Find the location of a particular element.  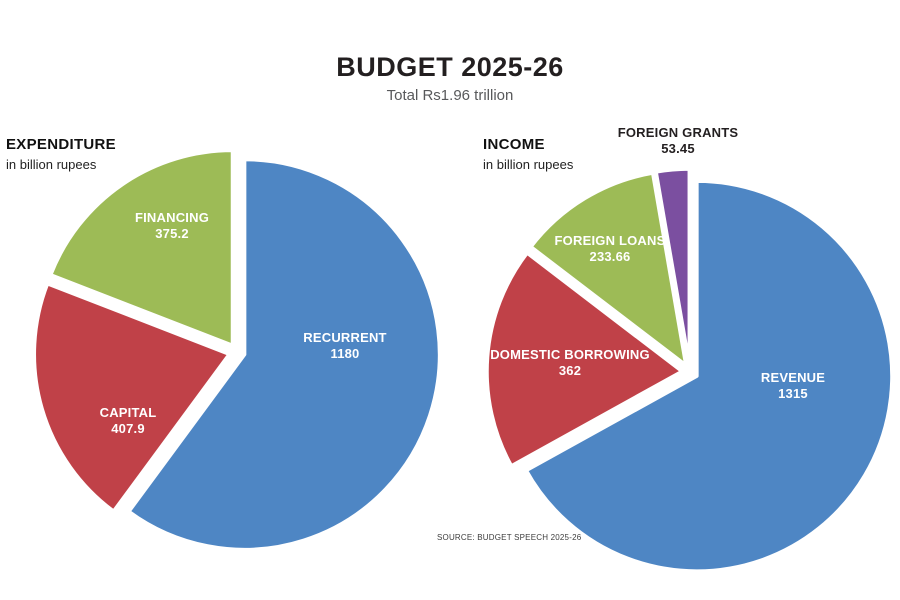

pie-label-foreign-loans: FOREIGN LOANS 233.66 is located at coordinates (610, 248).